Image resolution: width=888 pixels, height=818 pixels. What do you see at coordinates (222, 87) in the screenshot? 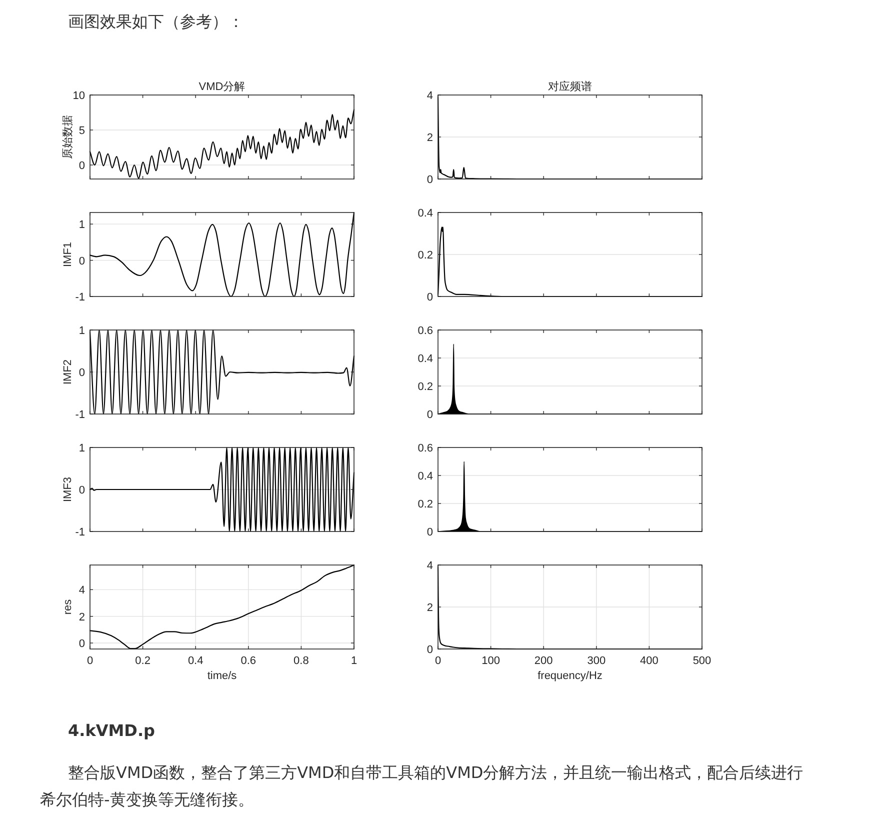
I see `chart-title: VMD分解` at bounding box center [222, 87].